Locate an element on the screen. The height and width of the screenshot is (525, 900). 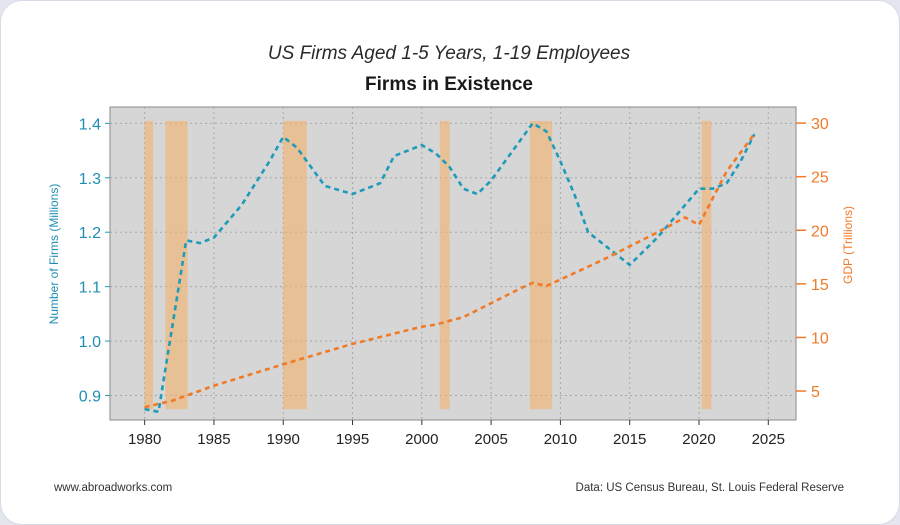
y-tick-label: 1.3 is located at coordinates (90, 179).